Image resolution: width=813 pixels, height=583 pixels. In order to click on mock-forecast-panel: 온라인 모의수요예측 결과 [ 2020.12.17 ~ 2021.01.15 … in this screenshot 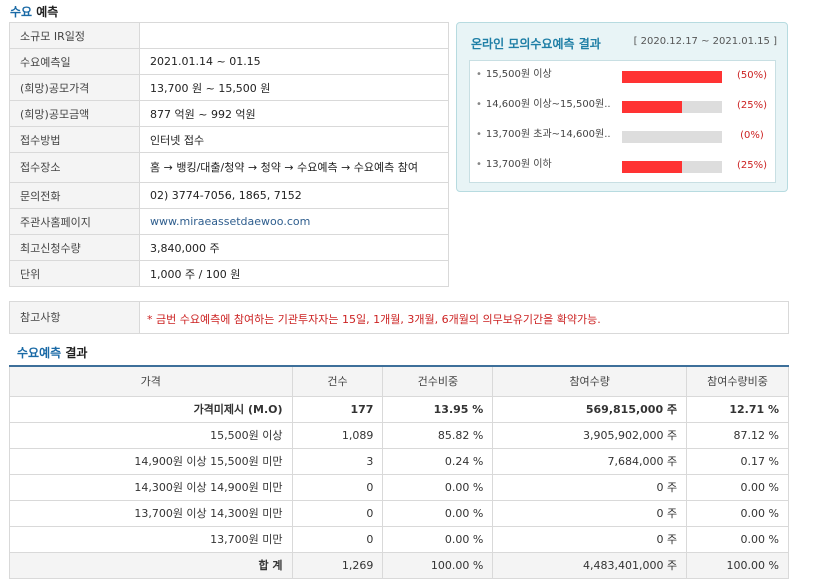, I will do `click(622, 107)`.